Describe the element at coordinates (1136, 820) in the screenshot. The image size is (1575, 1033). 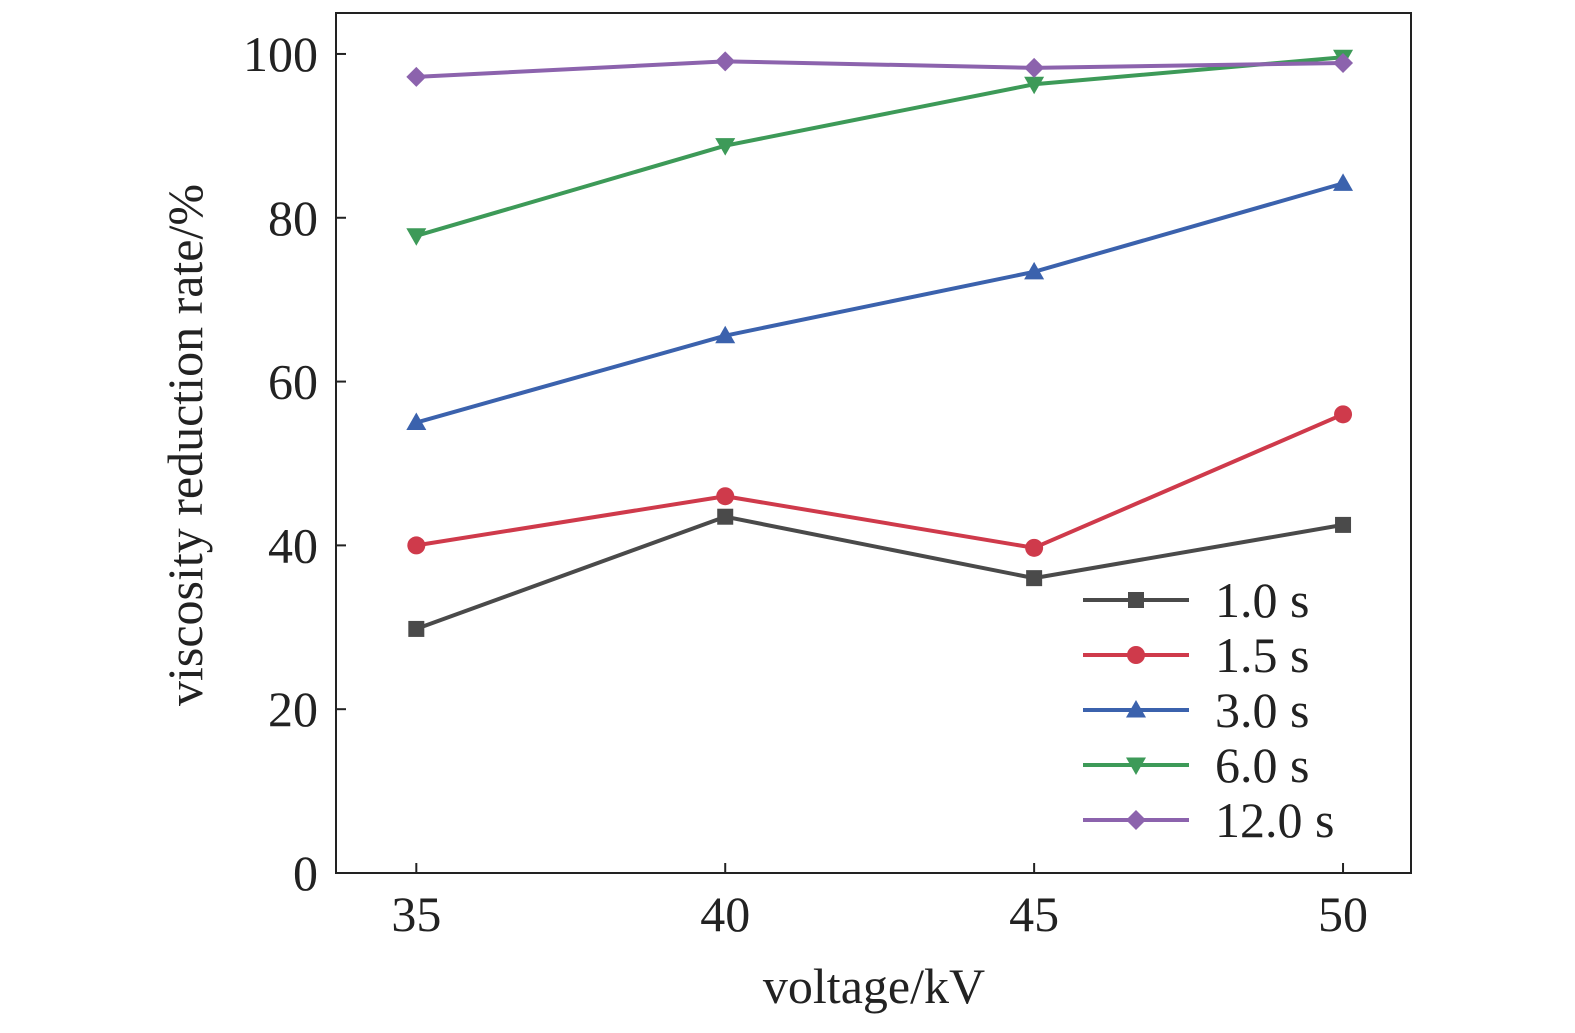
I see `legend-marker-12-0-s` at that location.